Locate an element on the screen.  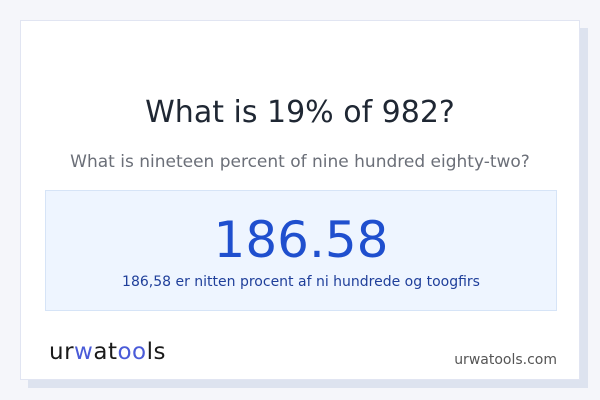
site-url: urwatools.com is located at coordinates (505, 360).